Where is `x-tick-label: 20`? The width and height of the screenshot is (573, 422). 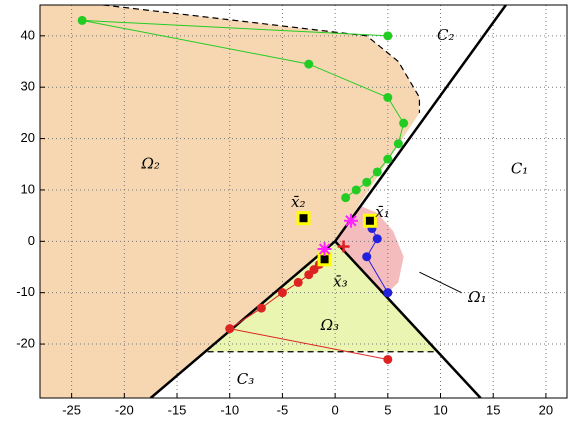 x-tick-label: 20 is located at coordinates (546, 409).